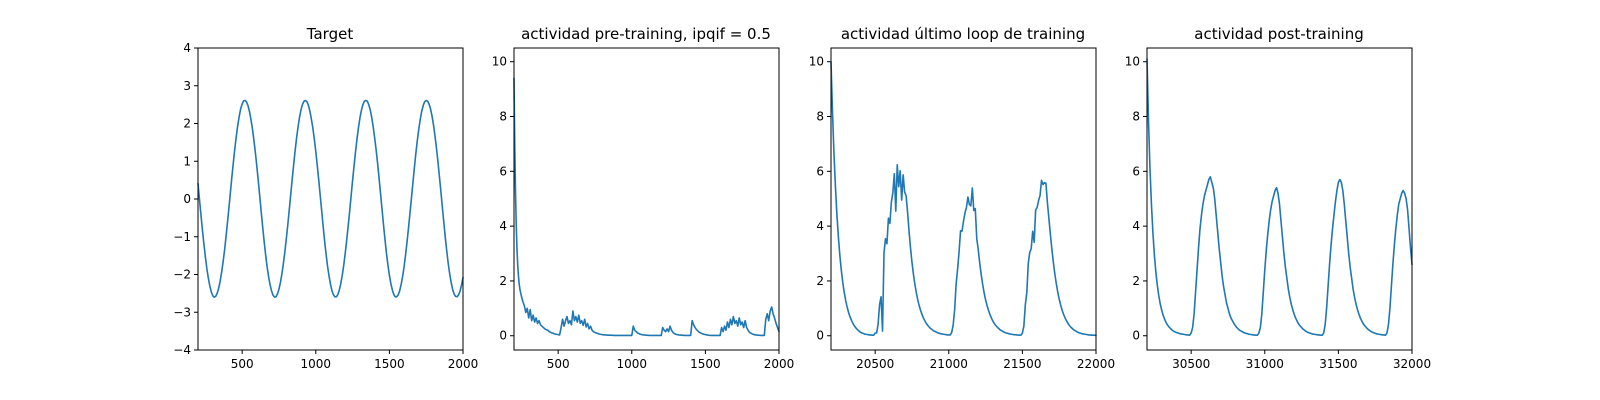  What do you see at coordinates (1022, 364) in the screenshot?
I see `x-tick-label: 21500` at bounding box center [1022, 364].